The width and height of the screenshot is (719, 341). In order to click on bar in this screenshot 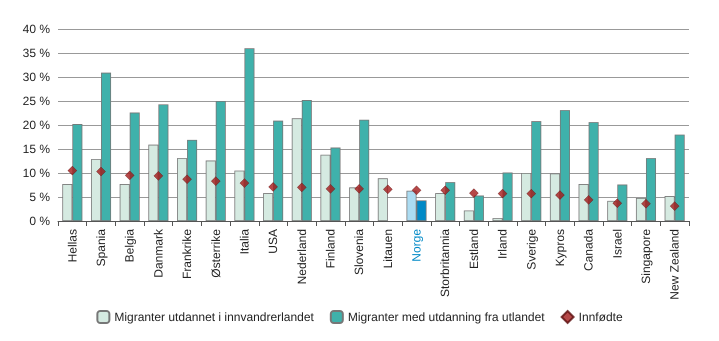, I will do `click(383, 199)`.